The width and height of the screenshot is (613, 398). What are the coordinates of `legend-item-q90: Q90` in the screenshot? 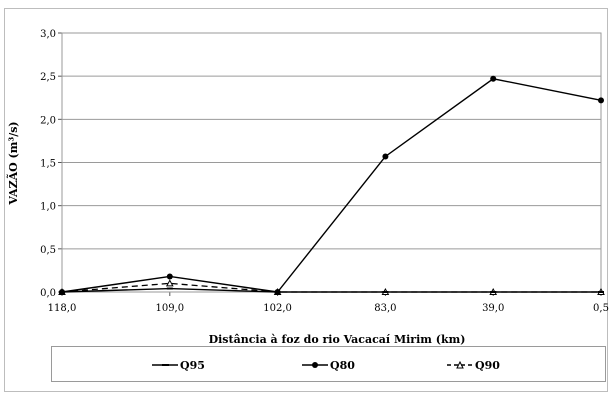 It's located at (473, 365).